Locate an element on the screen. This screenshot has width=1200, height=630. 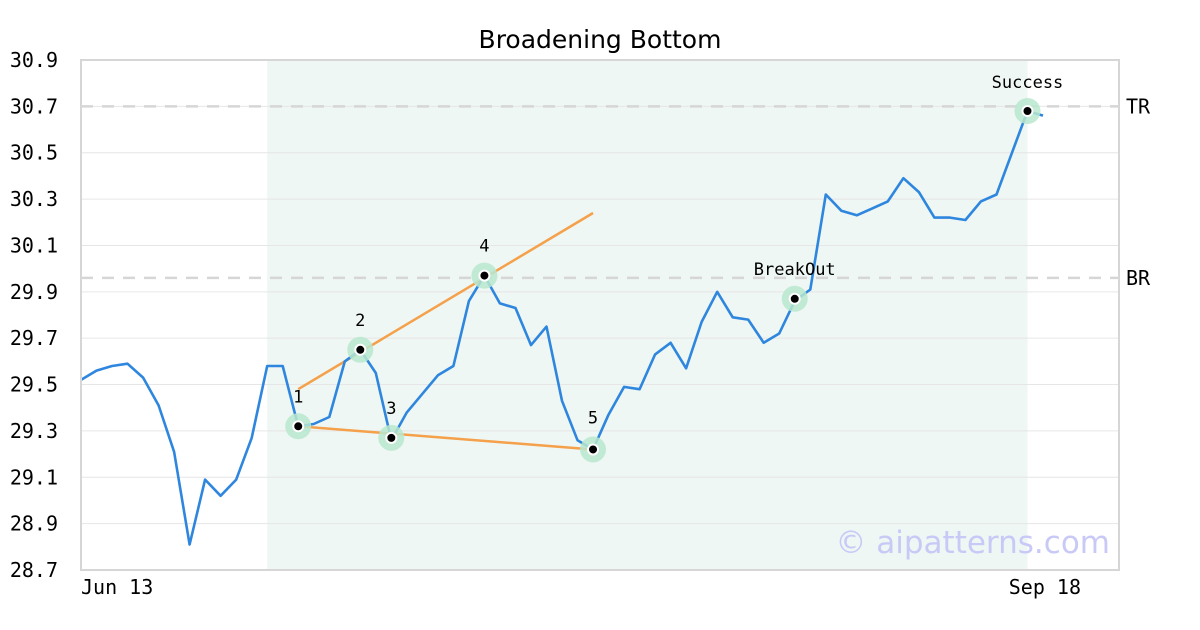
y-tick-label: 30.1 is located at coordinates (34, 245).